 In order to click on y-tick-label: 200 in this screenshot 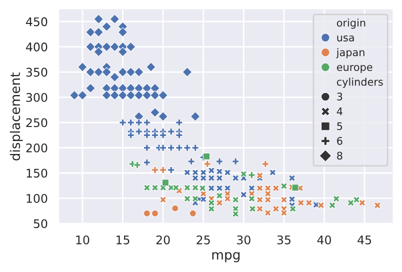, I will do `click(37, 147)`.